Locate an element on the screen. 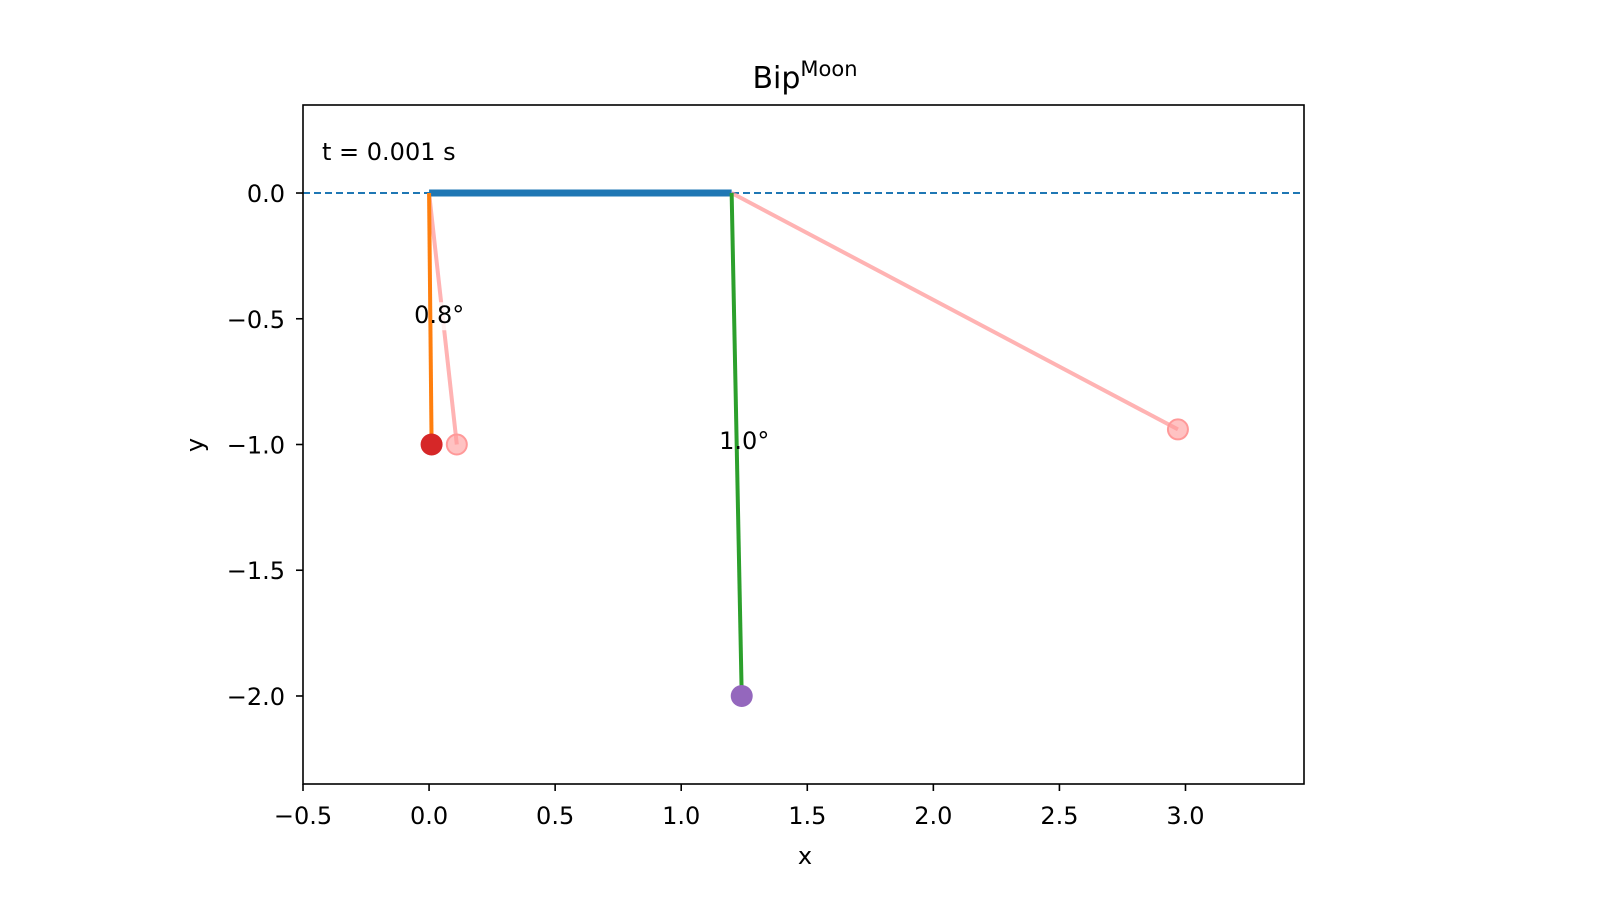 The image size is (1600, 900). y-axis-label: y is located at coordinates (195, 445).